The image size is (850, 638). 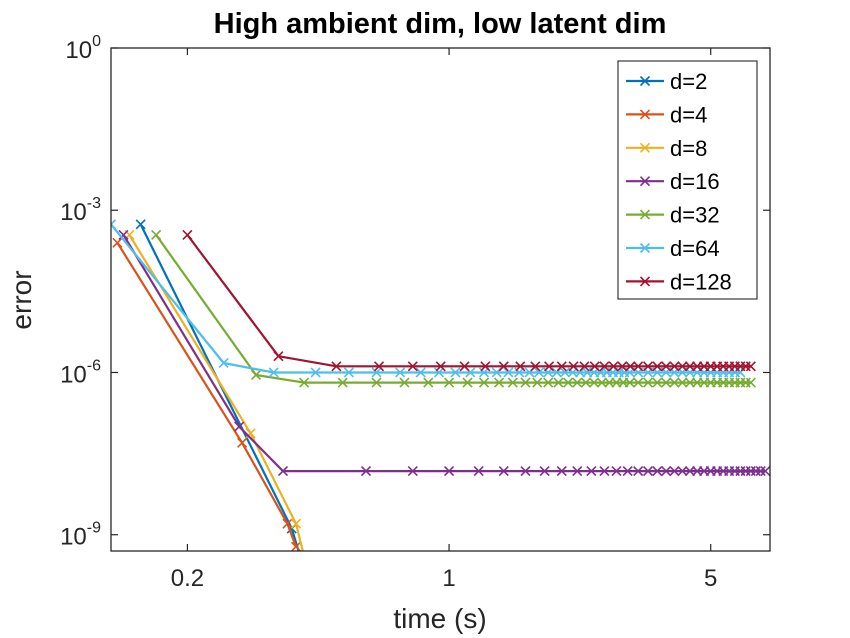 I want to click on x-tick-label: 1, so click(x=448, y=578).